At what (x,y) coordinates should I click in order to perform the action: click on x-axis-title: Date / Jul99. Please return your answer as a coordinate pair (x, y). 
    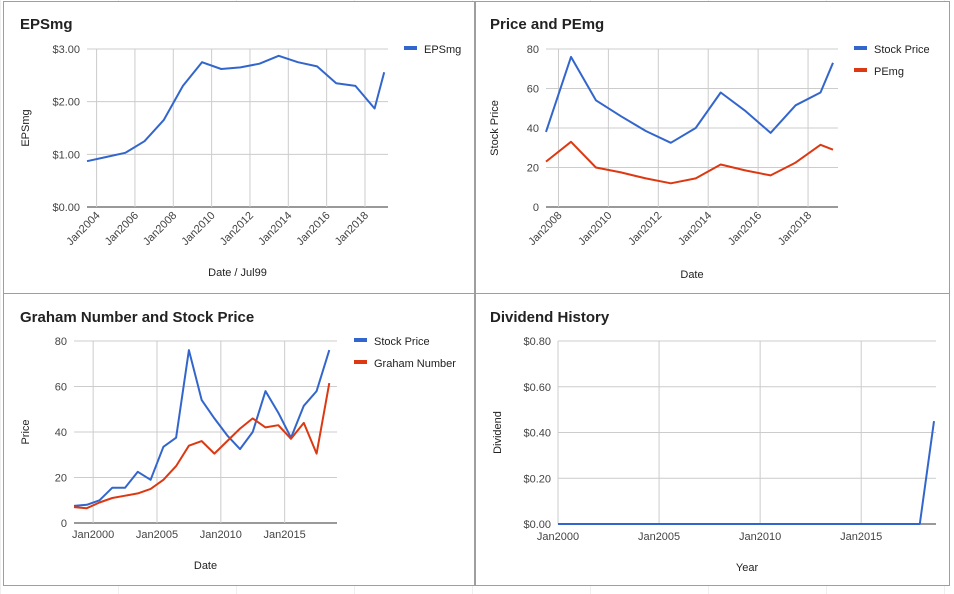
    Looking at the image, I should click on (237, 273).